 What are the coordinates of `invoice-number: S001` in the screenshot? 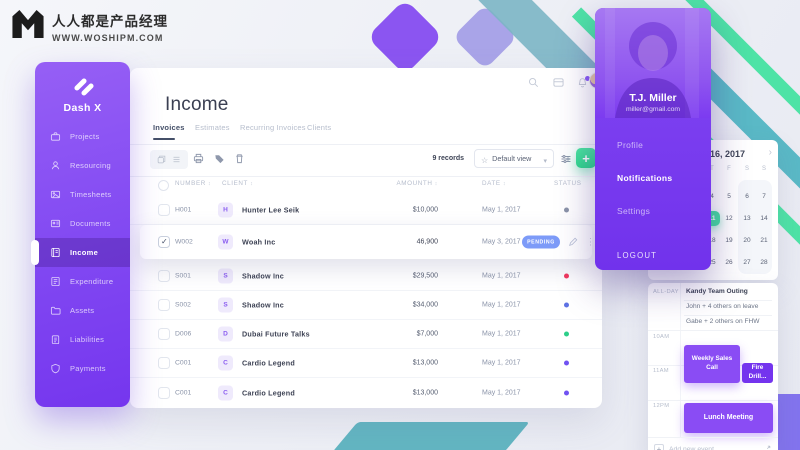 It's located at (183, 276).